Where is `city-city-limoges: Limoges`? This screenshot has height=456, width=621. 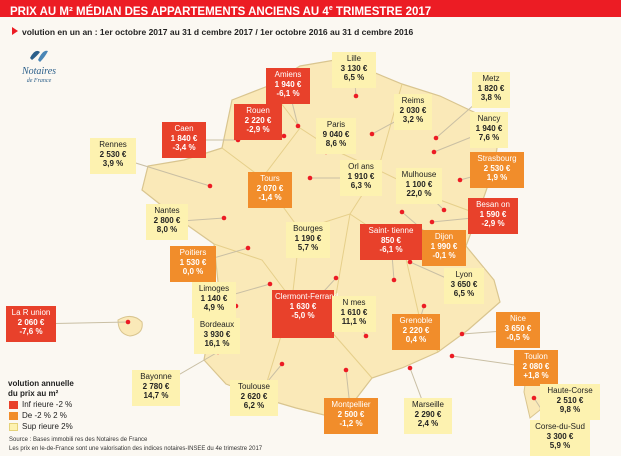
city-city-limoges: Limoges is located at coordinates (214, 288).